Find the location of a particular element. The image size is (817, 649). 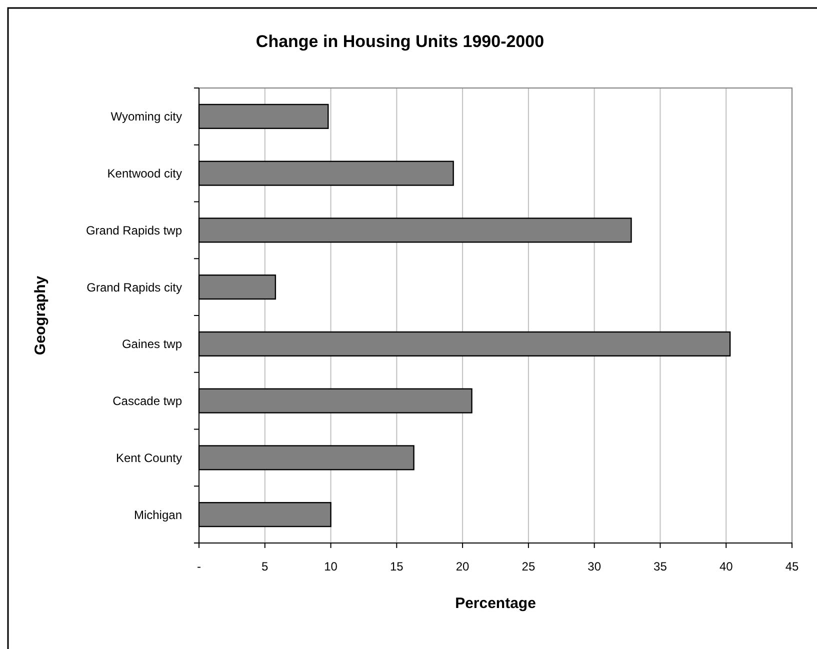

x-tick-label: 35 is located at coordinates (661, 567).